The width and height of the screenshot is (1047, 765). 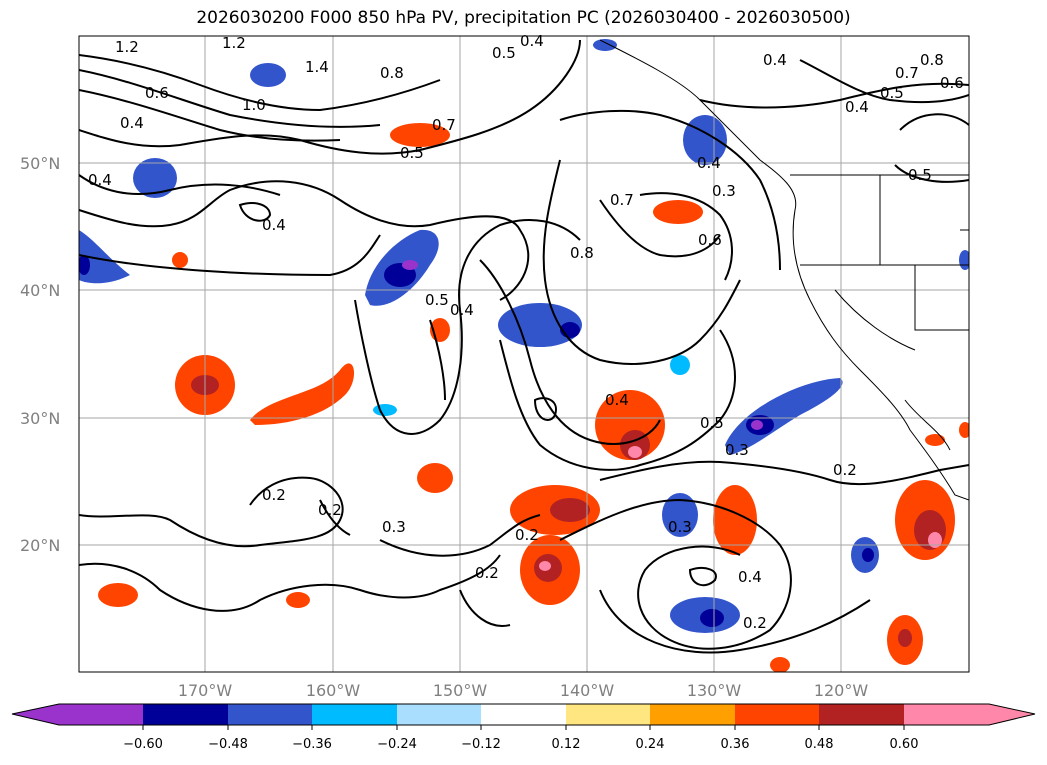 What do you see at coordinates (904, 744) in the screenshot?
I see `colorbar-tick-label: 0.60` at bounding box center [904, 744].